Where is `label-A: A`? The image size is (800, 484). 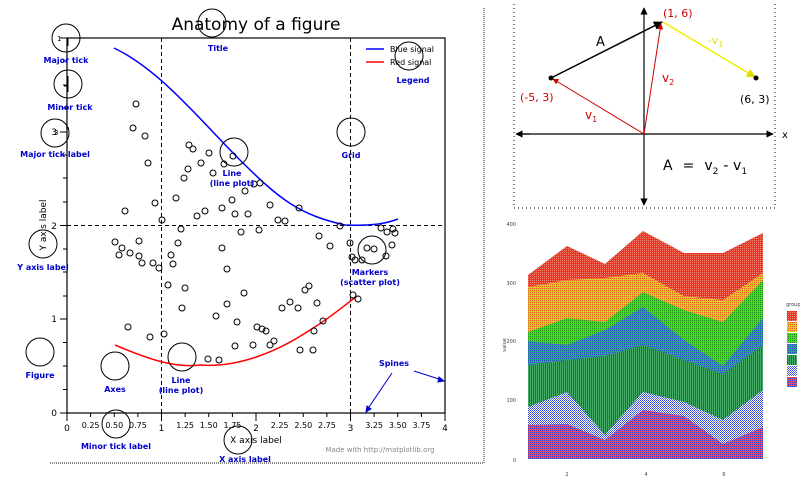 label-A: A is located at coordinates (600, 42).